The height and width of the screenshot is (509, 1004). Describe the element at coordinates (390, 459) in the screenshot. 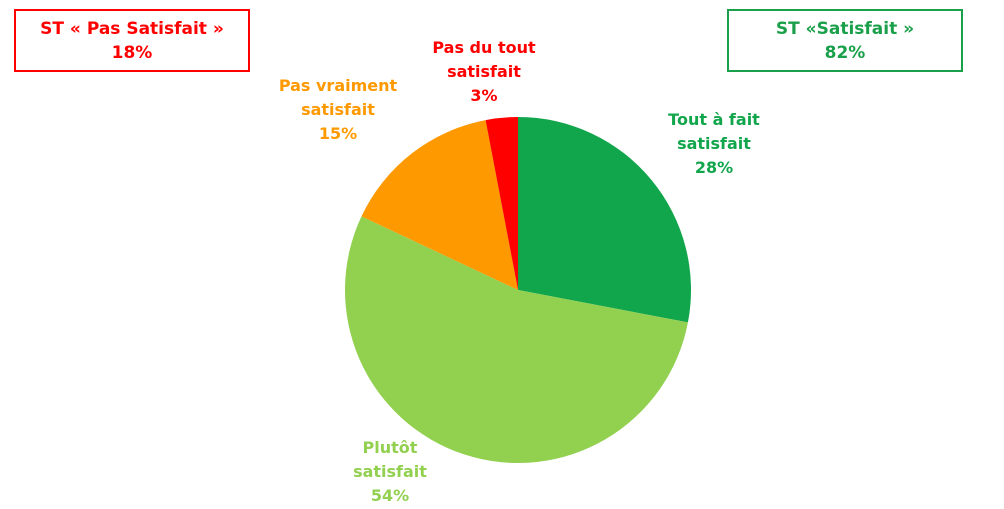

I see `slice-name: Plutôt satisfait` at that location.